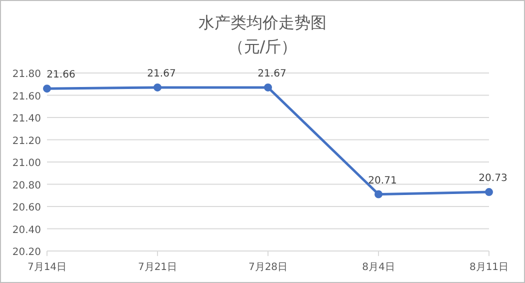 The width and height of the screenshot is (525, 283). I want to click on y-tick-label: 20.20, so click(26, 252).